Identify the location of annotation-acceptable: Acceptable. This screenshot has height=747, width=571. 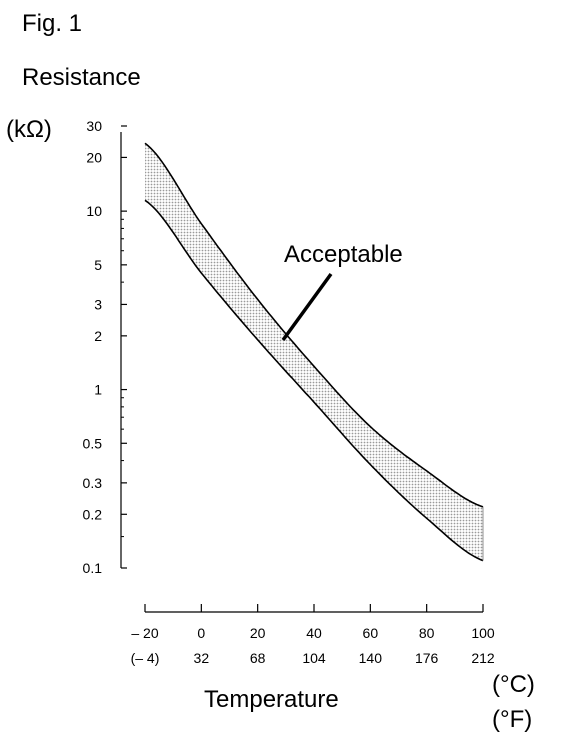
(343, 254).